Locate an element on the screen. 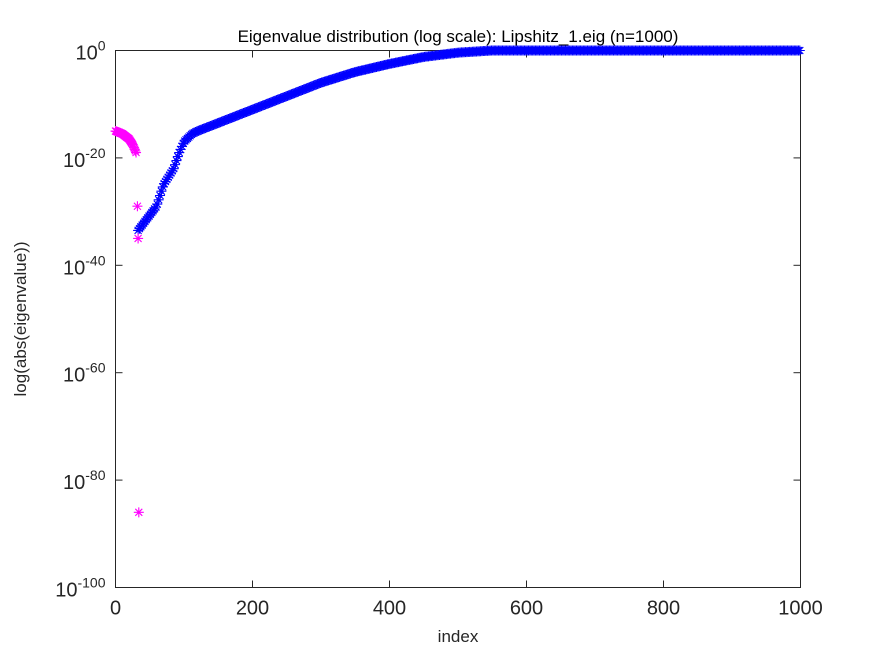 Image resolution: width=884 pixels, height=661 pixels. x-tick-label: 800 is located at coordinates (663, 609).